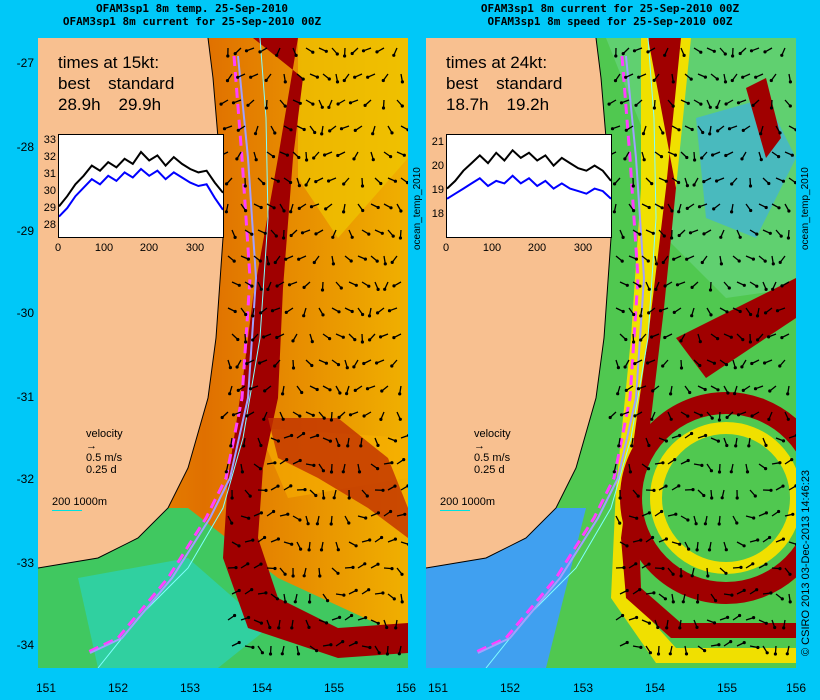  What do you see at coordinates (109, 62) in the screenshot?
I see `left-info-heading: times at 15kt:` at bounding box center [109, 62].